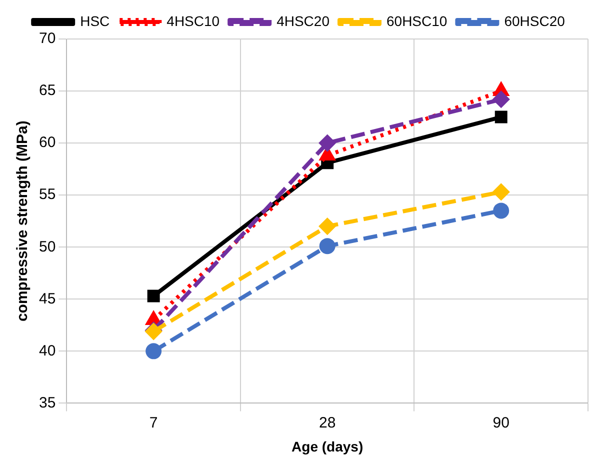  Describe the element at coordinates (328, 446) in the screenshot. I see `x-axis-title: Age (days)` at that location.